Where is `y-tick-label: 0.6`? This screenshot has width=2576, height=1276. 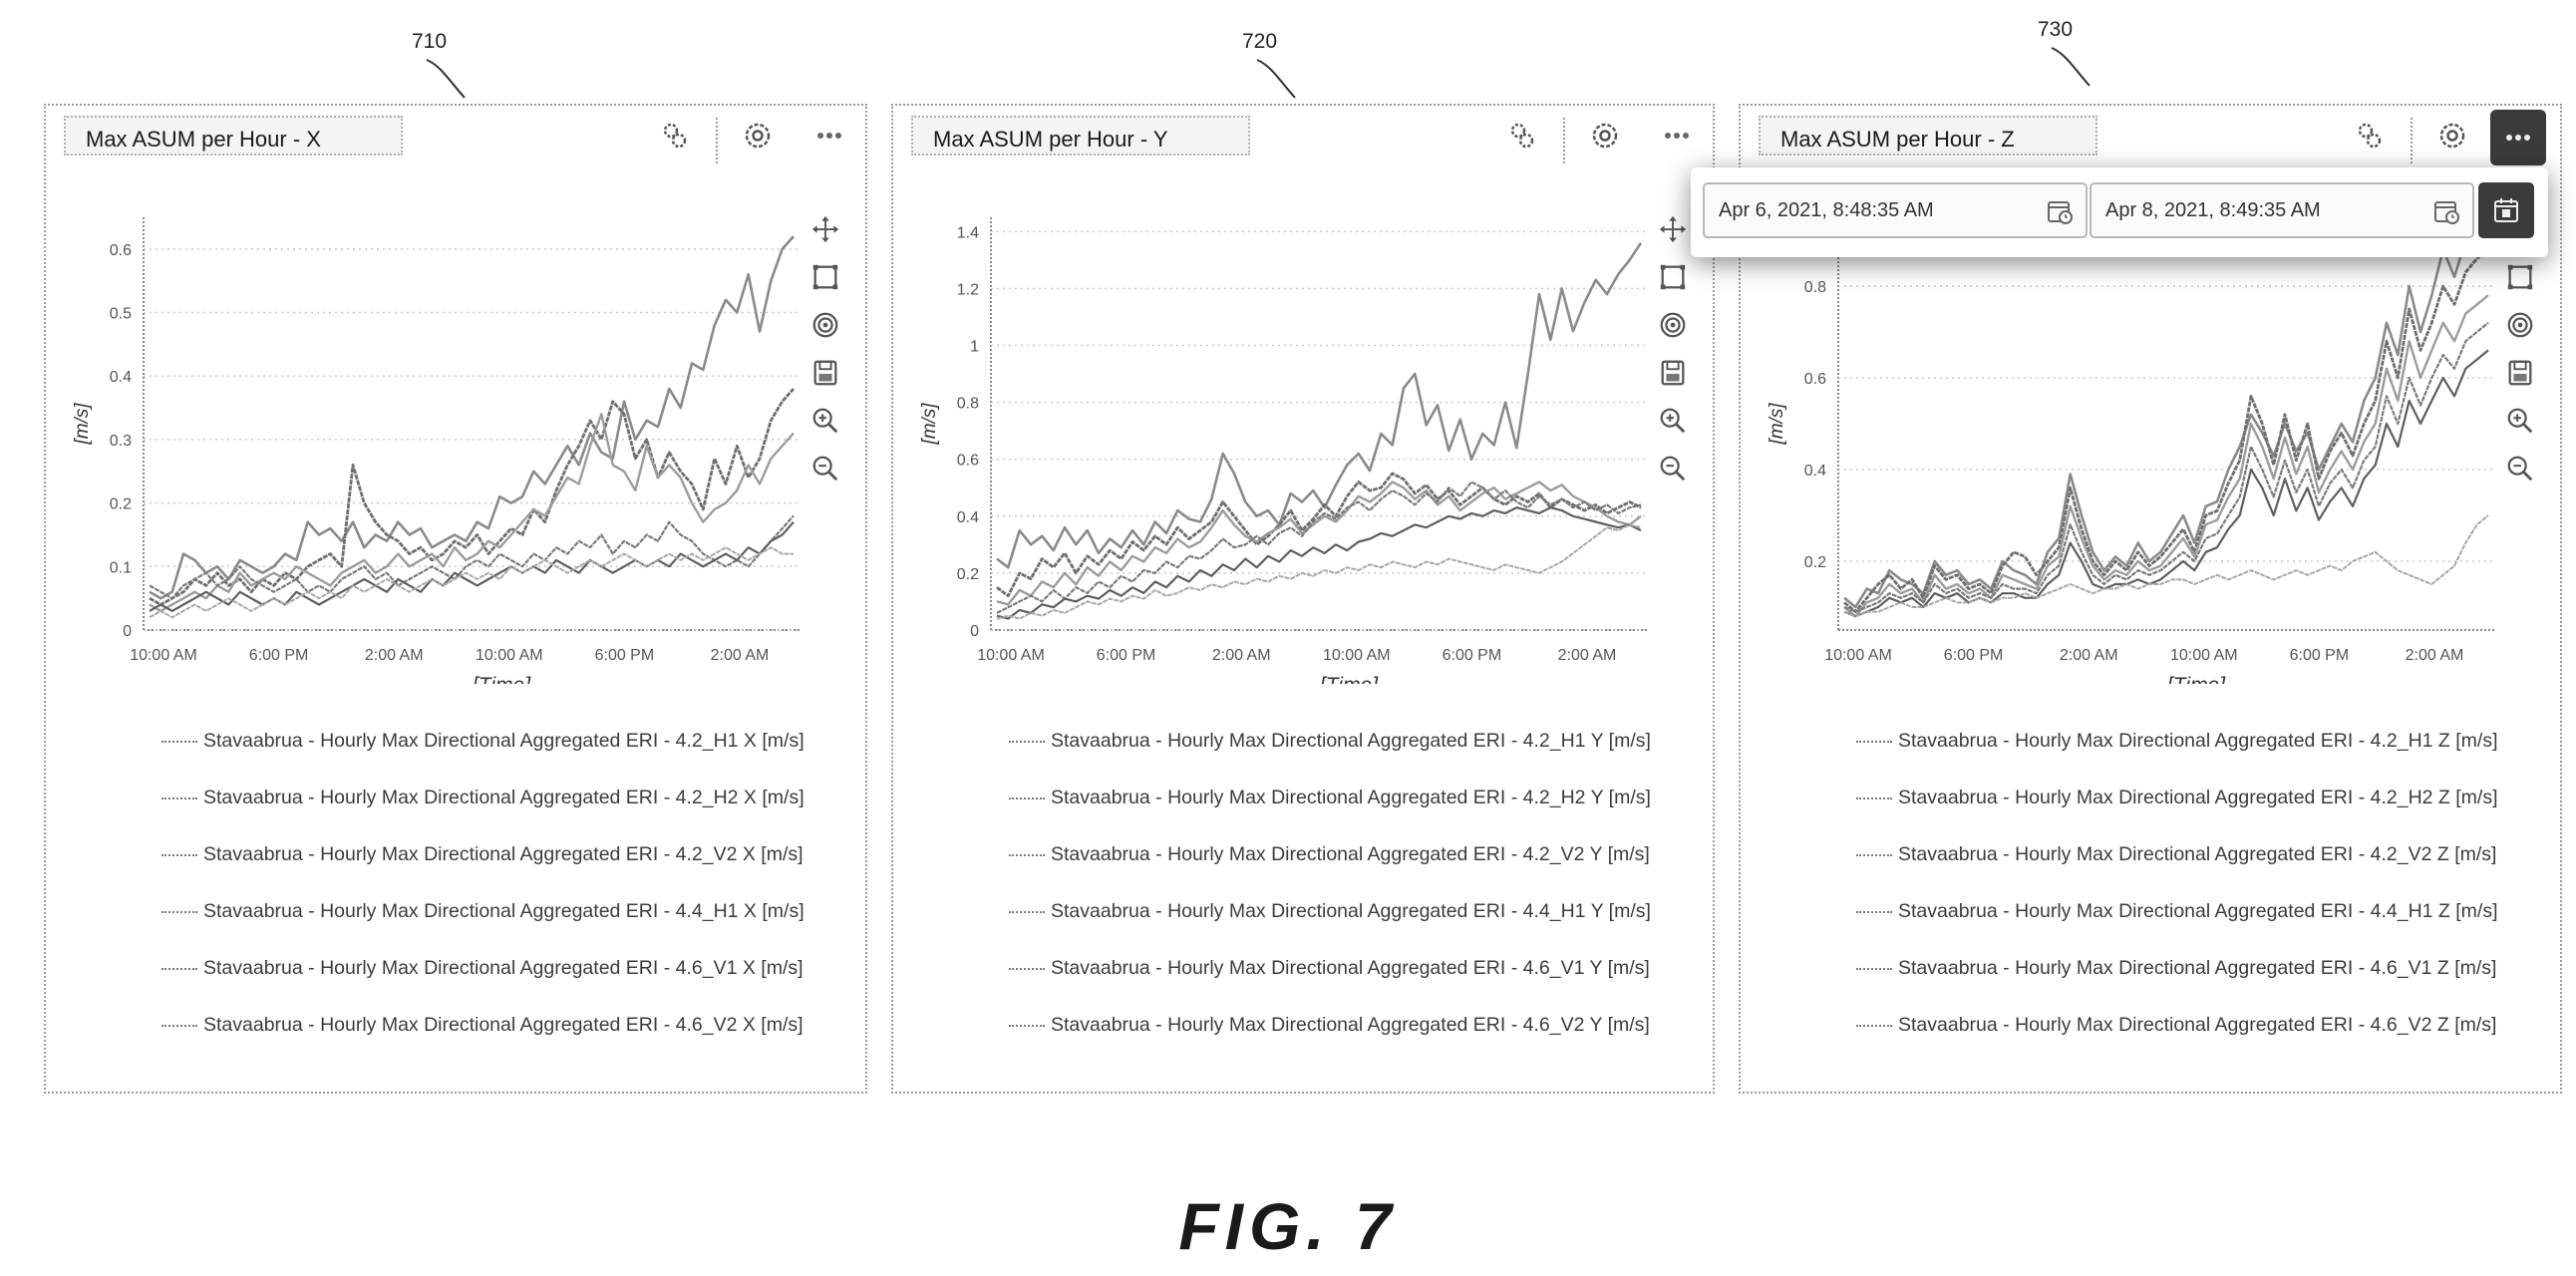 y-tick-label: 0.6 is located at coordinates (968, 461).